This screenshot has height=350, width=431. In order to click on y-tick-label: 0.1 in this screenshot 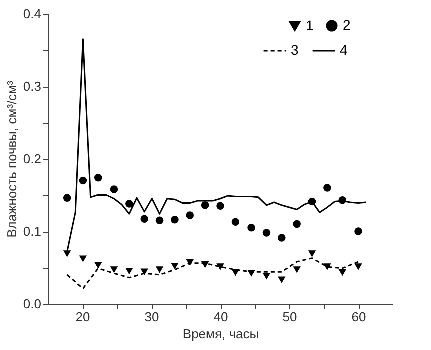, I will do `click(32, 231)`.